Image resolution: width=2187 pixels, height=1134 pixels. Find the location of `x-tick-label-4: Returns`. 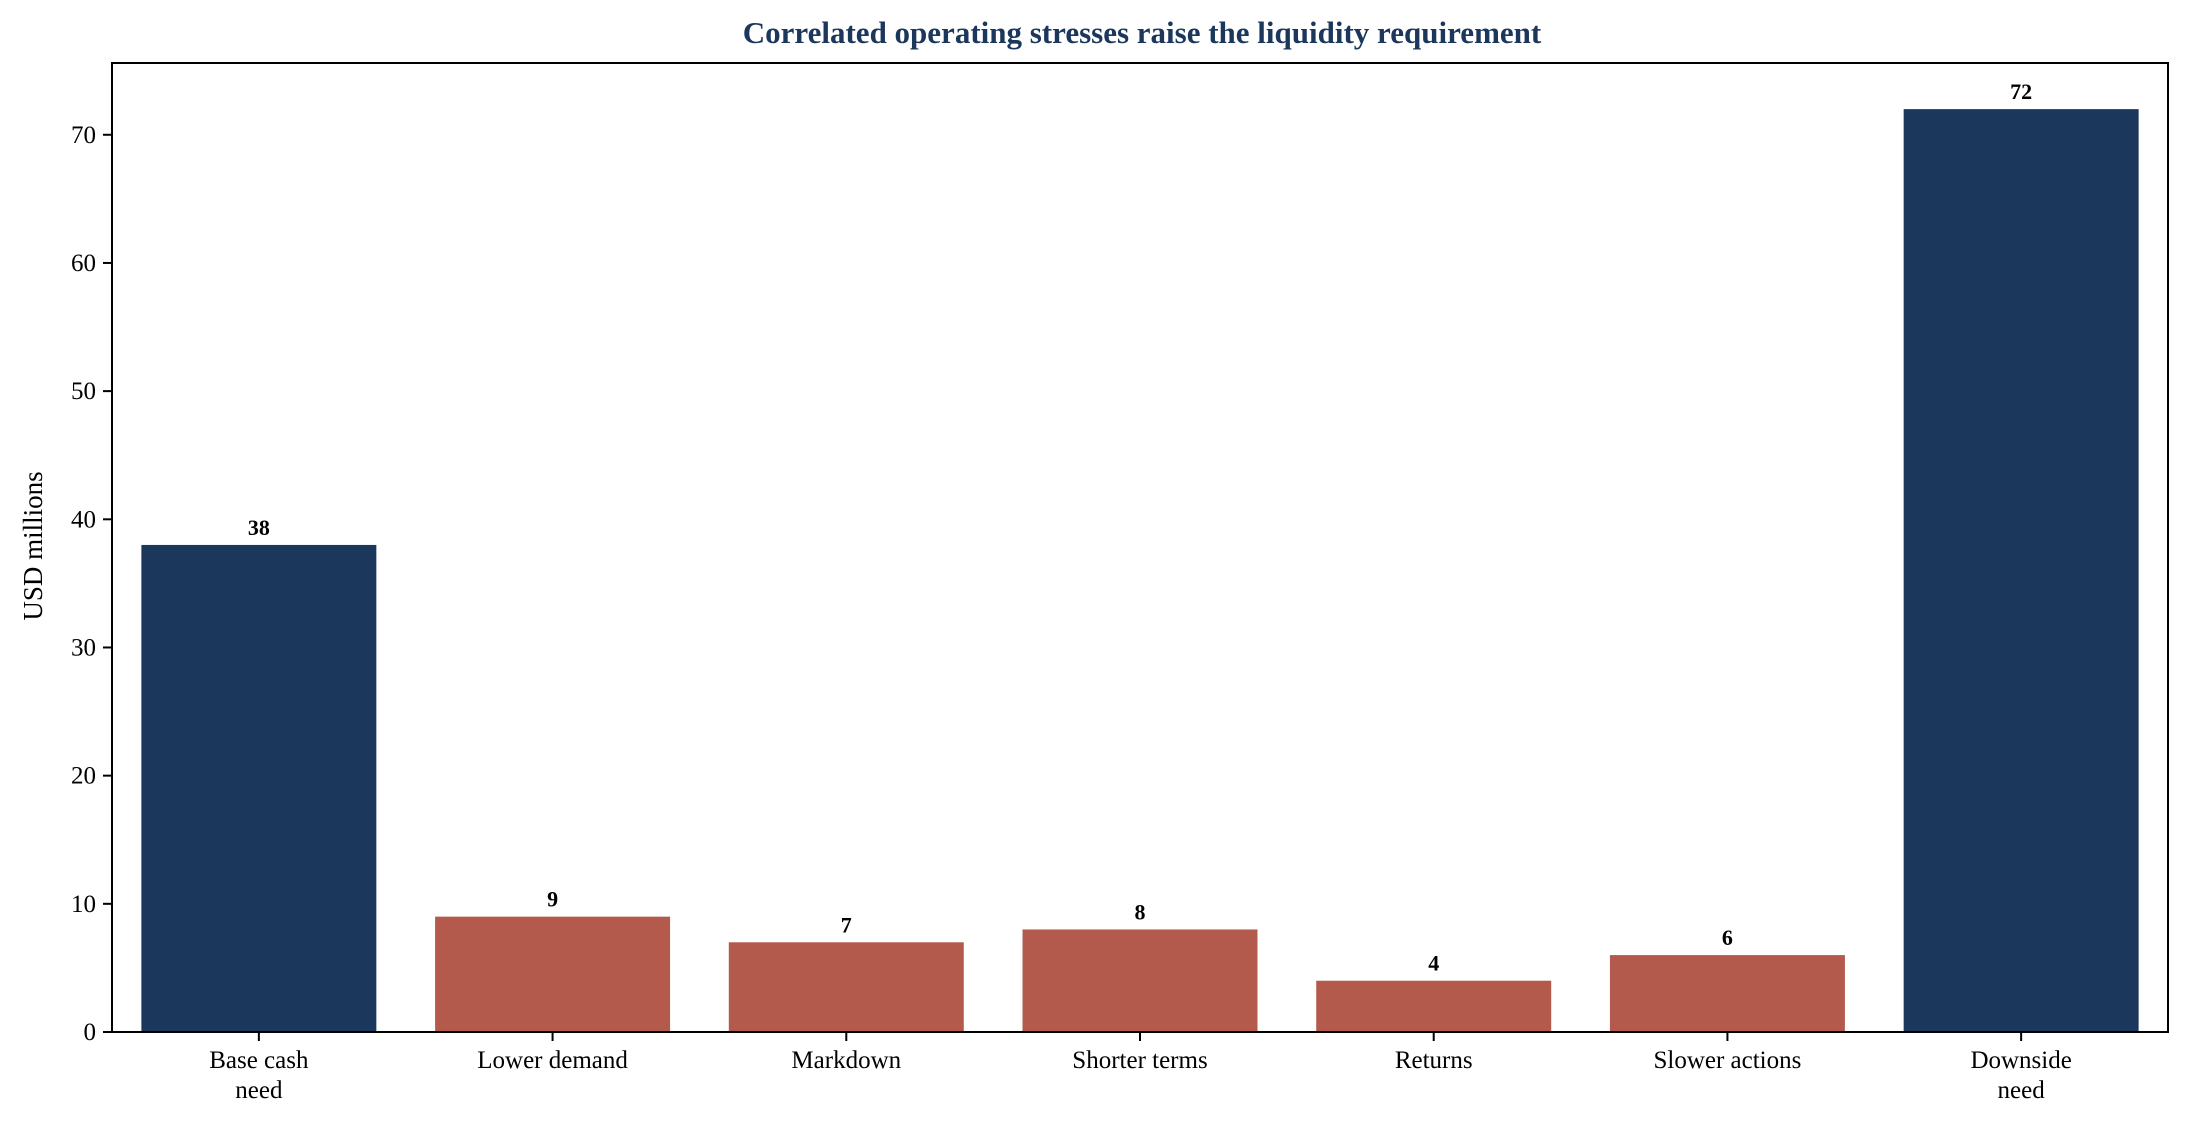

x-tick-label-4: Returns is located at coordinates (1434, 1060).